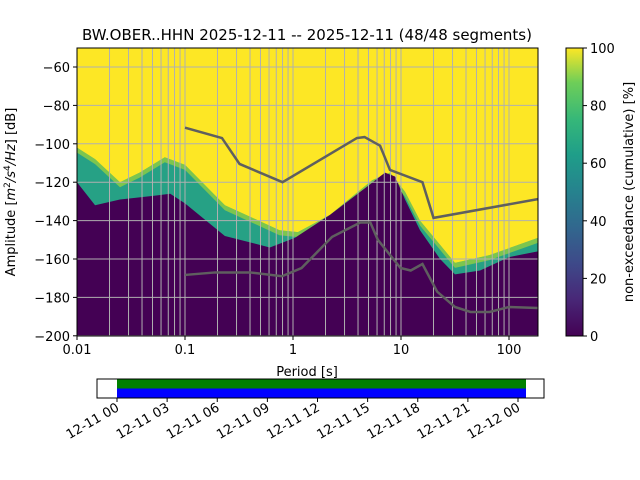 The image size is (640, 480). What do you see at coordinates (401, 350) in the screenshot?
I see `x-tick-label: 10` at bounding box center [401, 350].